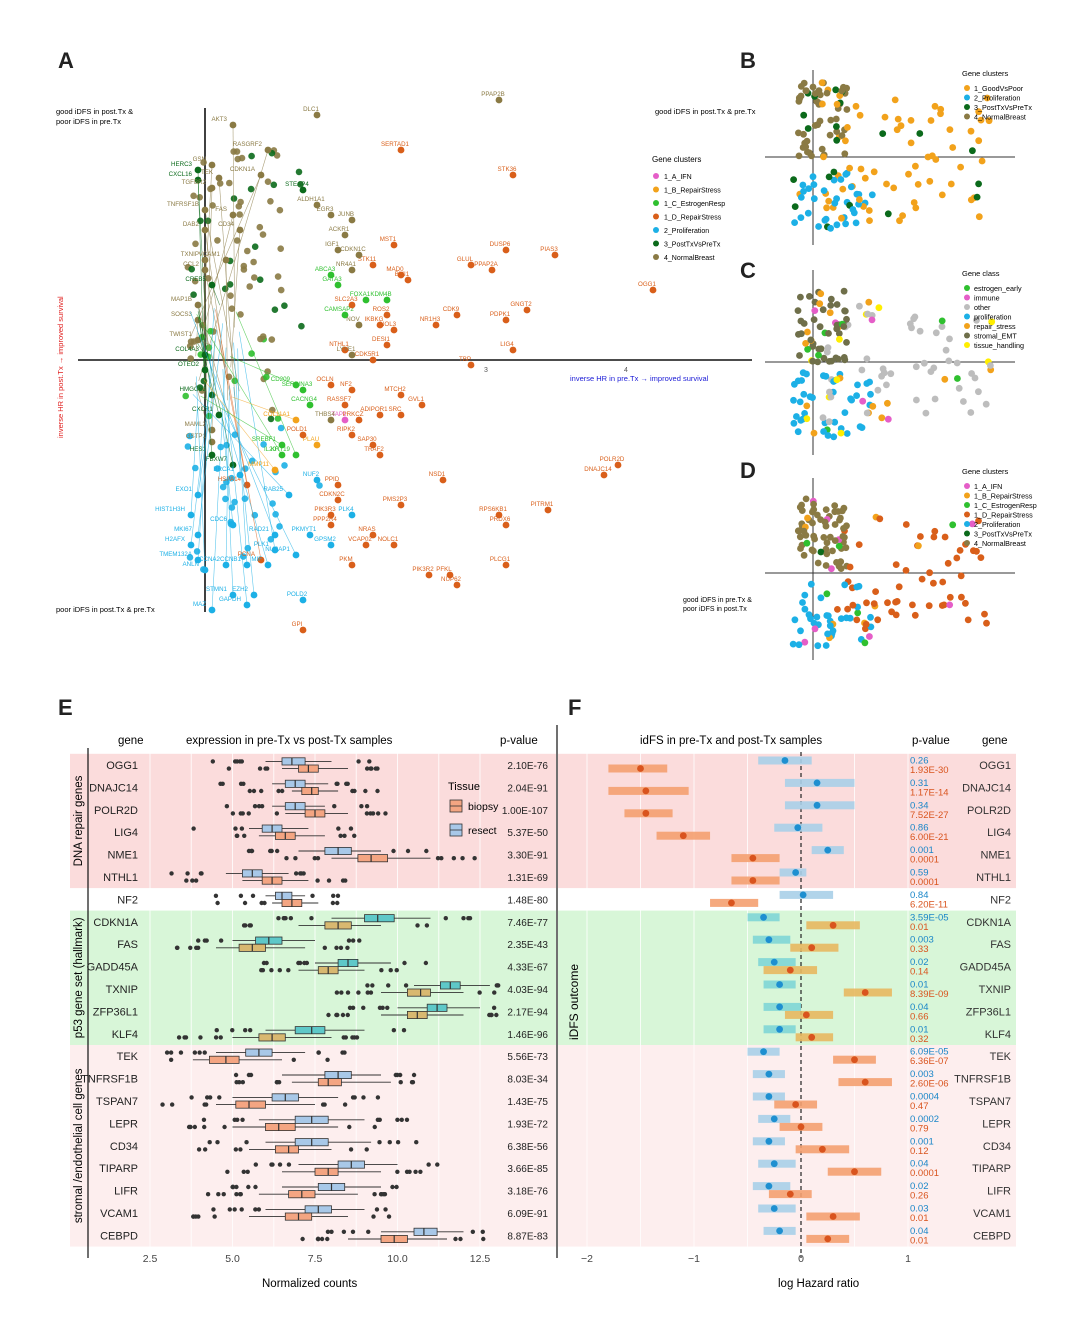 The image size is (1070, 1328). Describe the element at coordinates (280, 1127) in the screenshot. I see `box` at that location.